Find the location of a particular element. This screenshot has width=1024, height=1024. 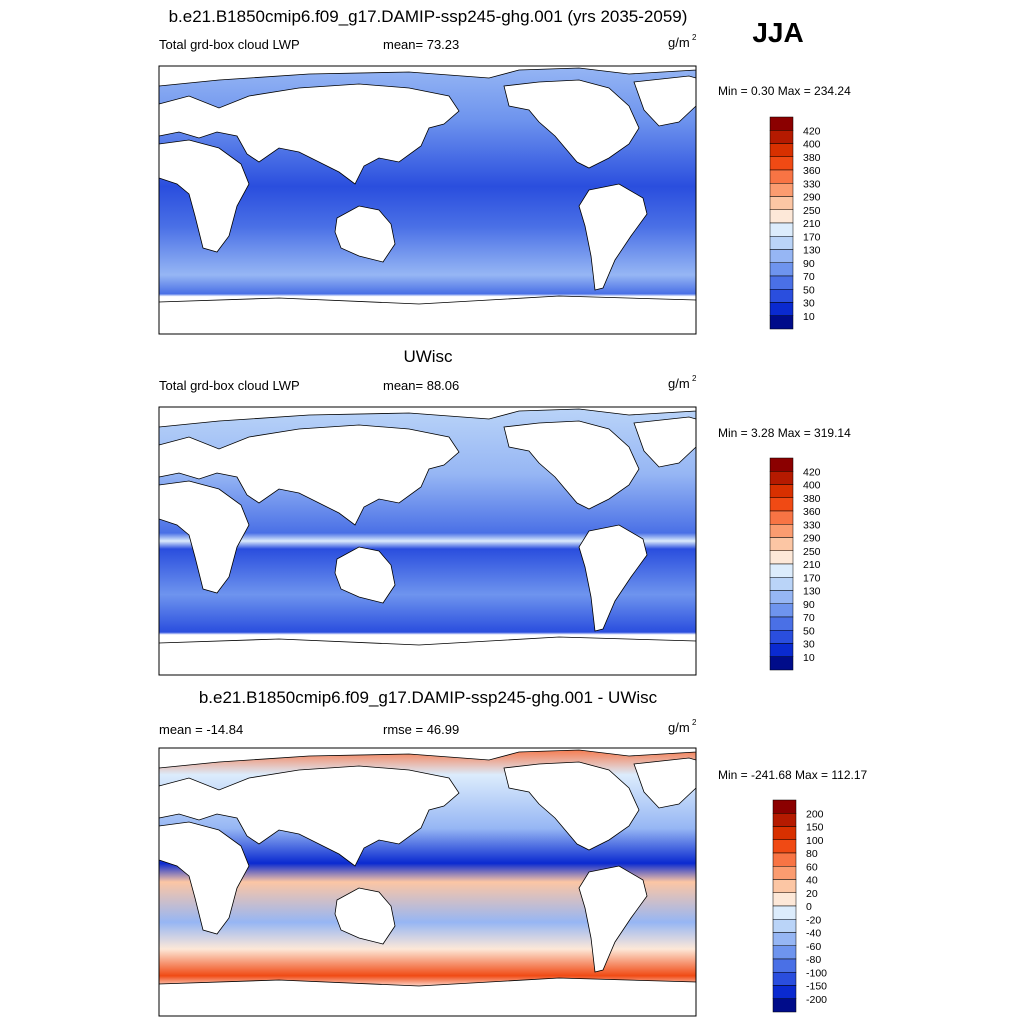

colorbar-label: -150 is located at coordinates (816, 987).